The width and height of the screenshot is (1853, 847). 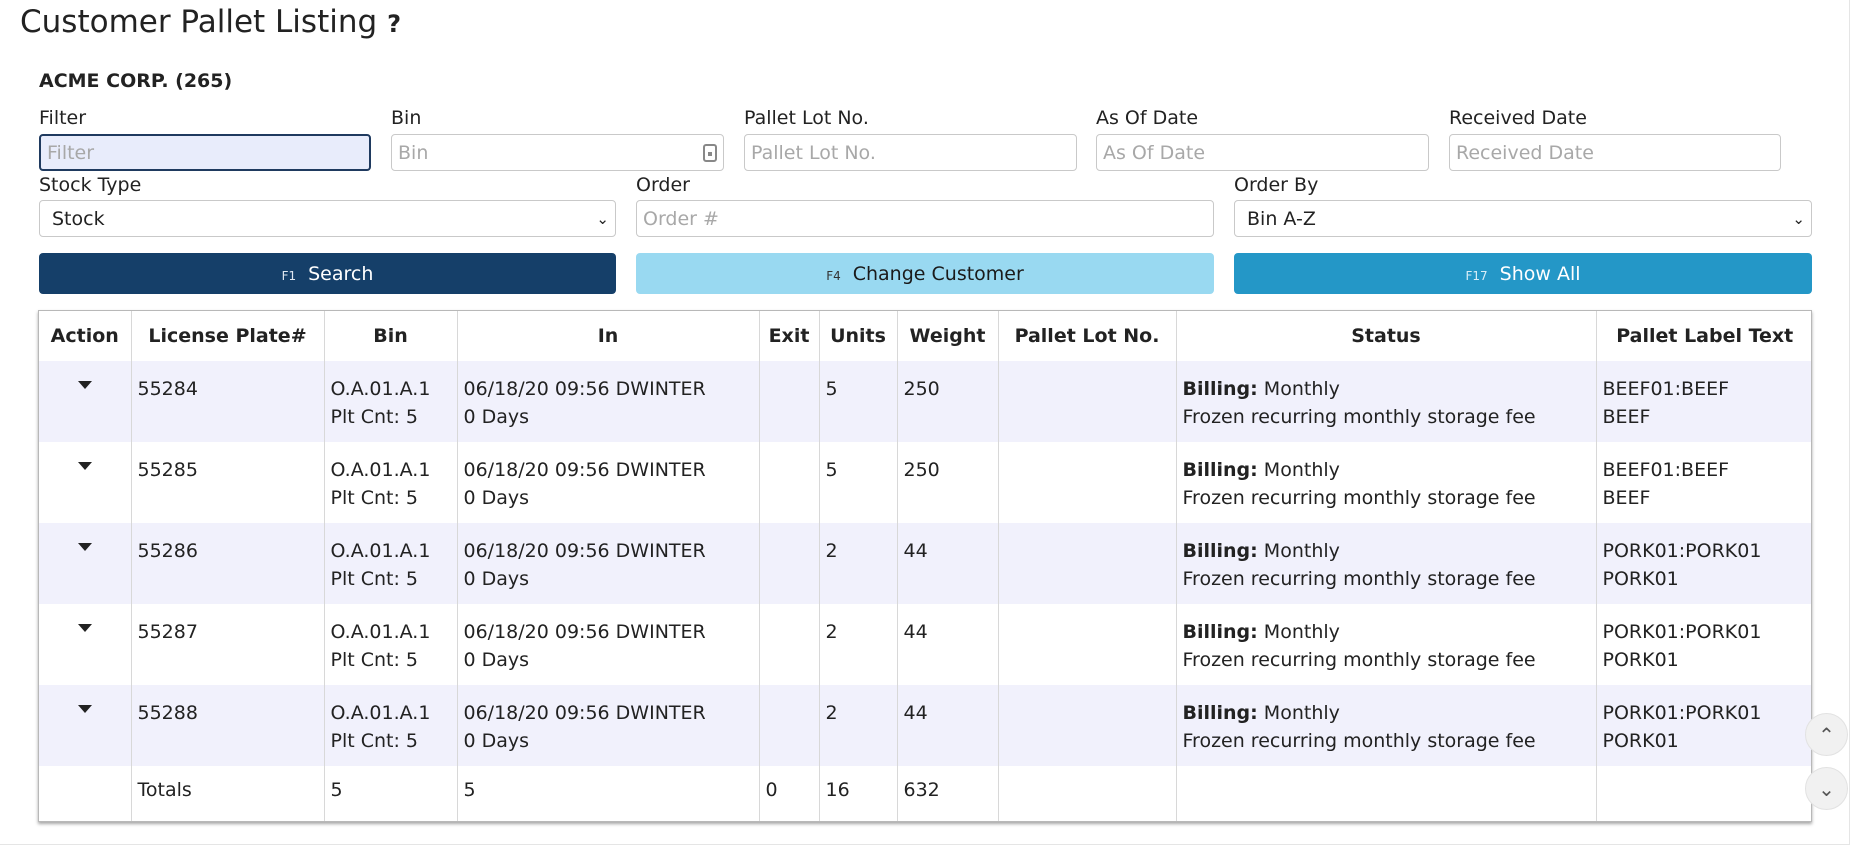 What do you see at coordinates (1682, 551) in the screenshot?
I see `pallet-label-line1: PORK01:PORK01` at bounding box center [1682, 551].